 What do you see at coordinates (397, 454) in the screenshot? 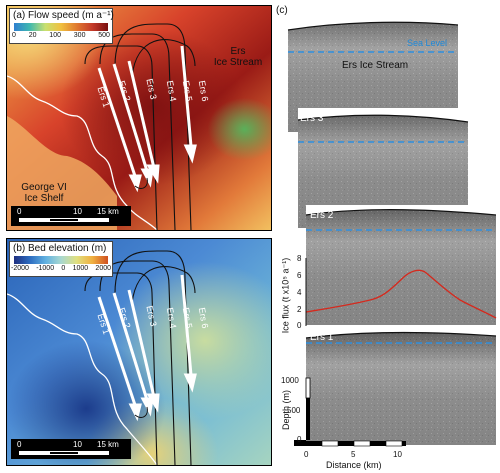
I see `distance-tick: 10` at bounding box center [397, 454].